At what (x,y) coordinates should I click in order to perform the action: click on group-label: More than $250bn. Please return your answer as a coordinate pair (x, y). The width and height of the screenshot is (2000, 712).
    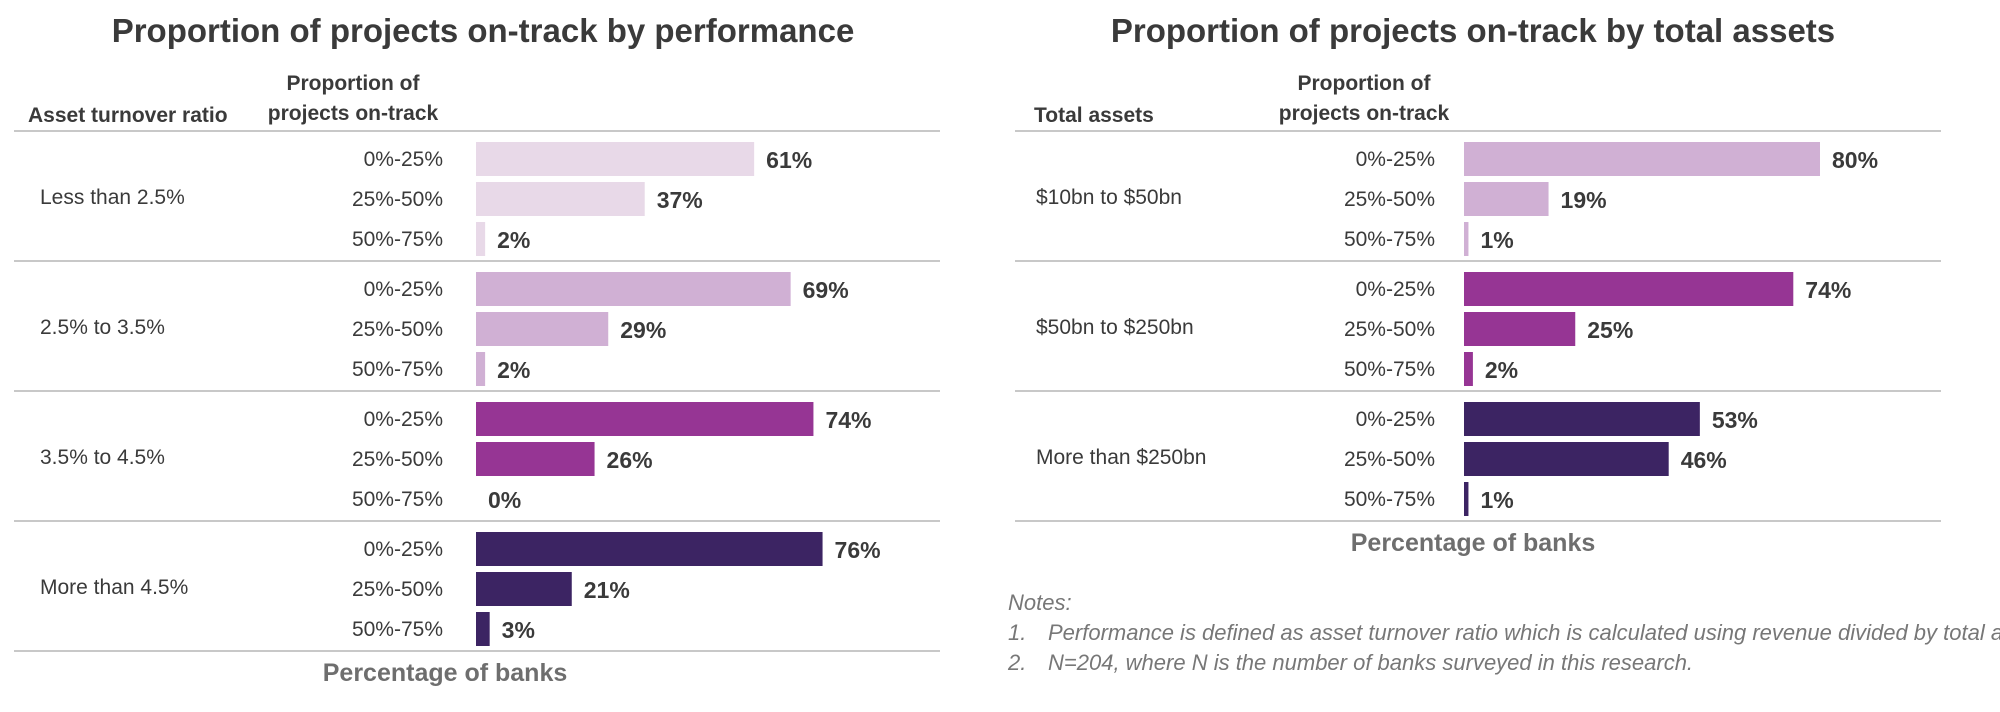
    Looking at the image, I should click on (1121, 457).